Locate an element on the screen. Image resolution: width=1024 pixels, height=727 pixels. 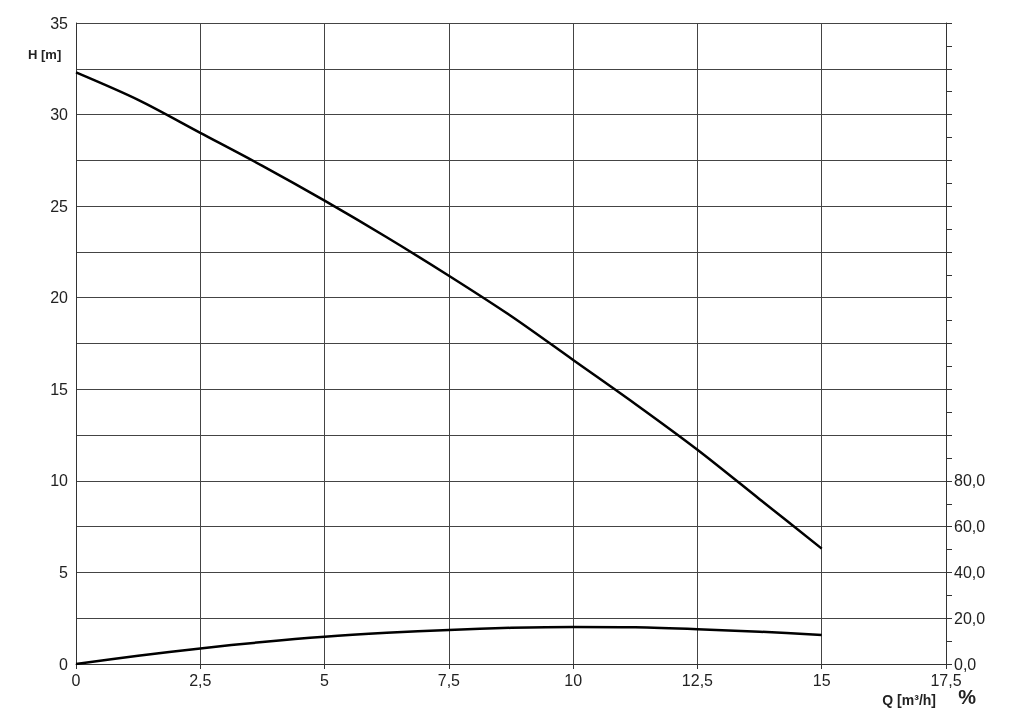
y-tick-label: 0 is located at coordinates (64, 664).